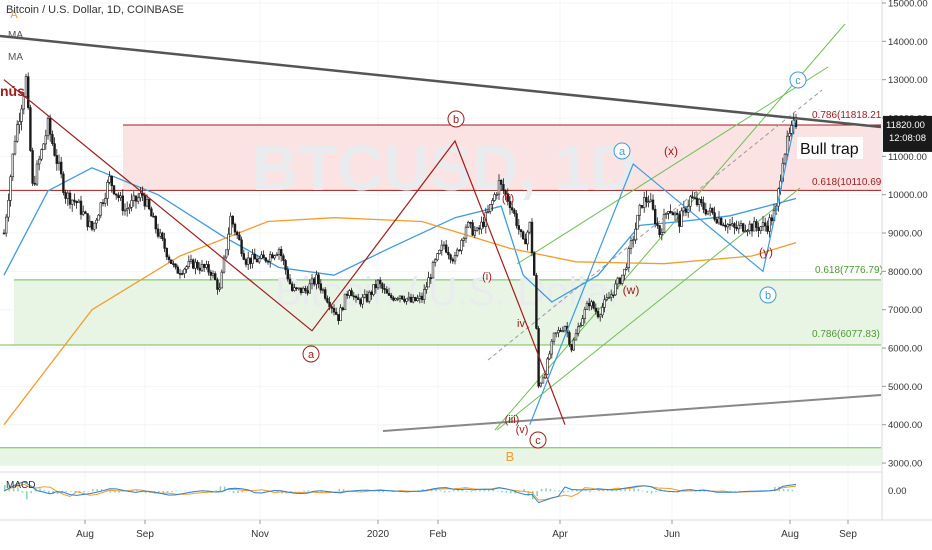 This screenshot has height=550, width=932. Describe the element at coordinates (798, 81) in the screenshot. I see `wave-label-c-blue: c` at that location.